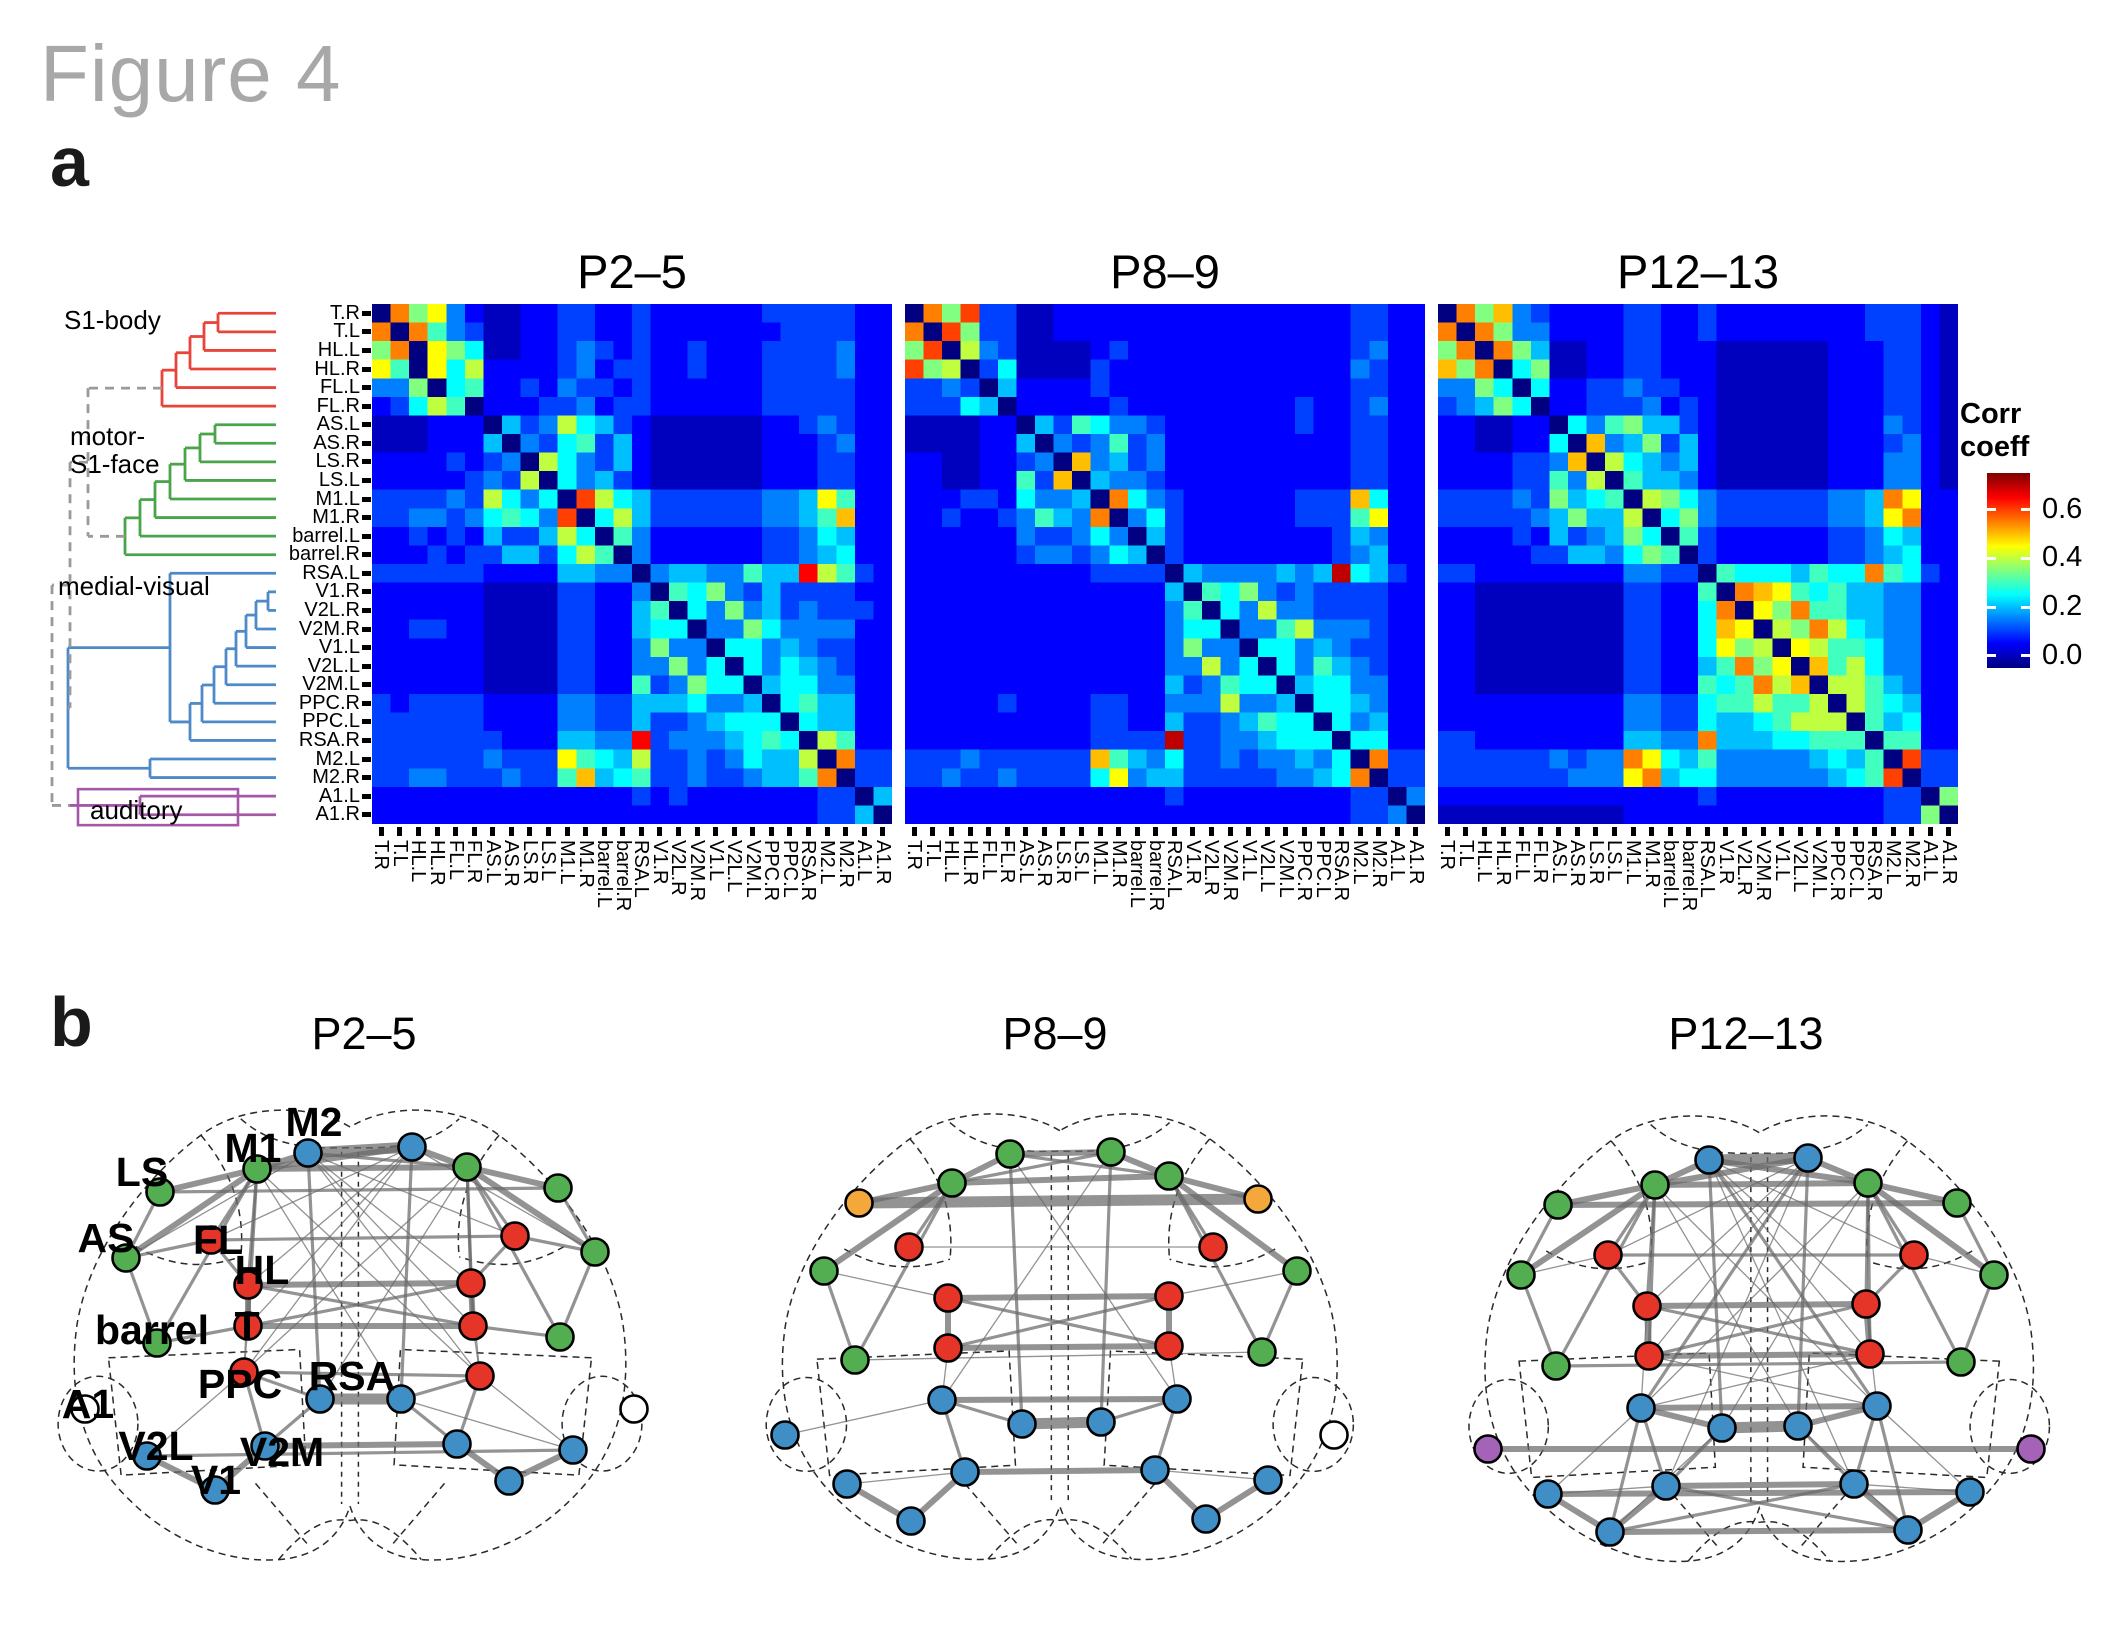 Image resolution: width=2118 pixels, height=1644 pixels. I want to click on colorbar-title: Corr coeff, so click(1995, 430).